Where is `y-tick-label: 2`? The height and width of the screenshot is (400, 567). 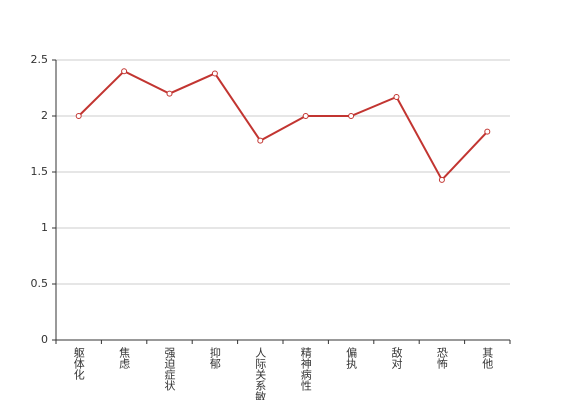 y-tick-label: 2 is located at coordinates (44, 115).